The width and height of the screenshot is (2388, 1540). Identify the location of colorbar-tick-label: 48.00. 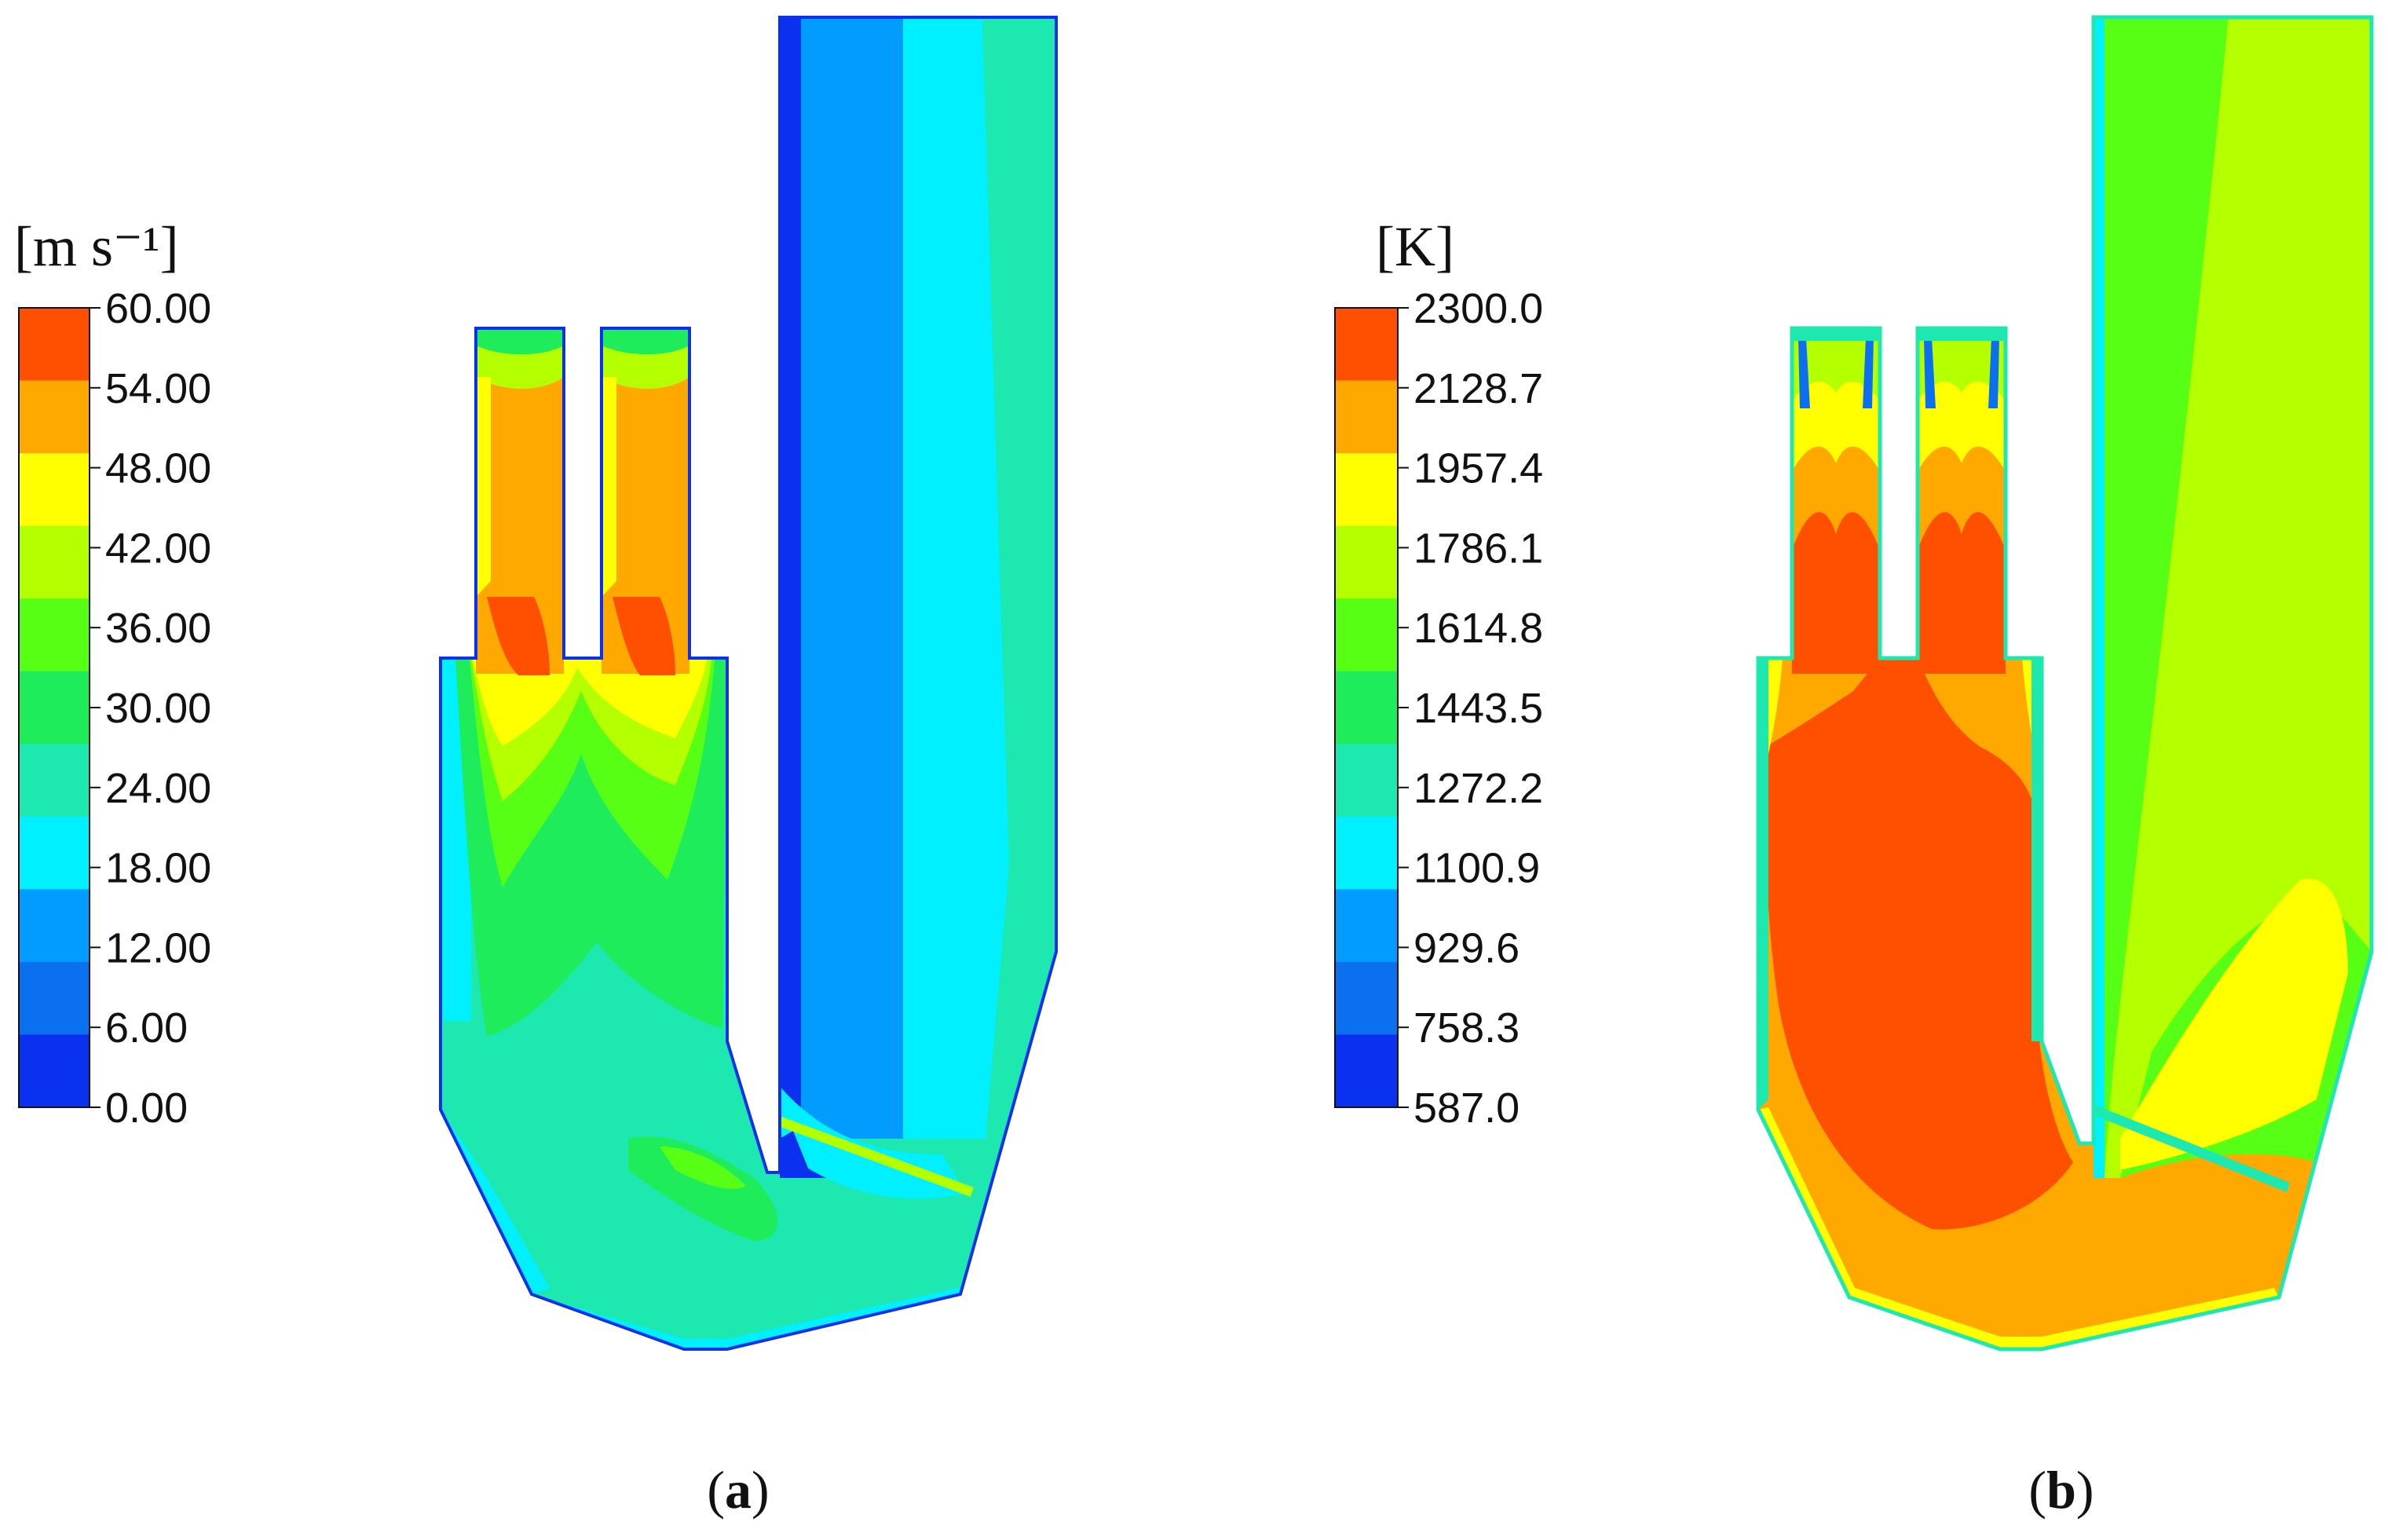
(158, 468).